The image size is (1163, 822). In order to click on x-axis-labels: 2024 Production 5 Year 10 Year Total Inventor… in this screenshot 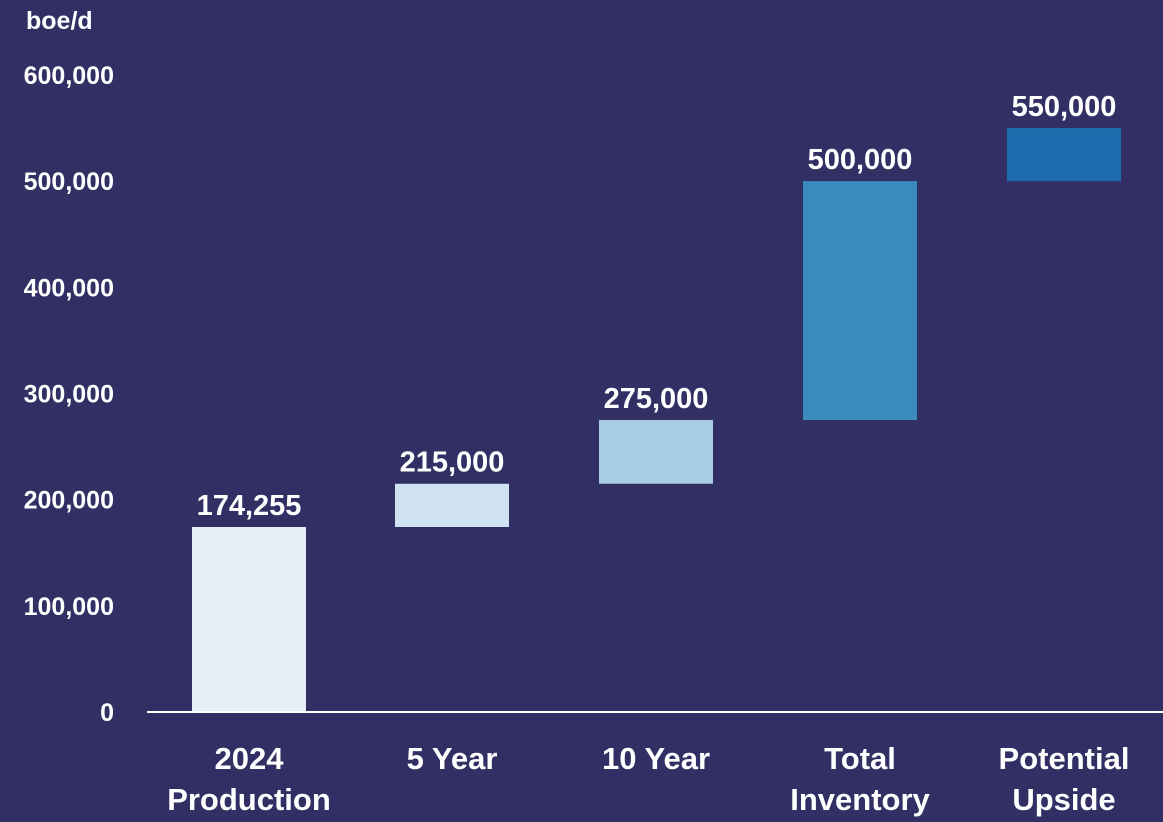, I will do `click(648, 779)`.